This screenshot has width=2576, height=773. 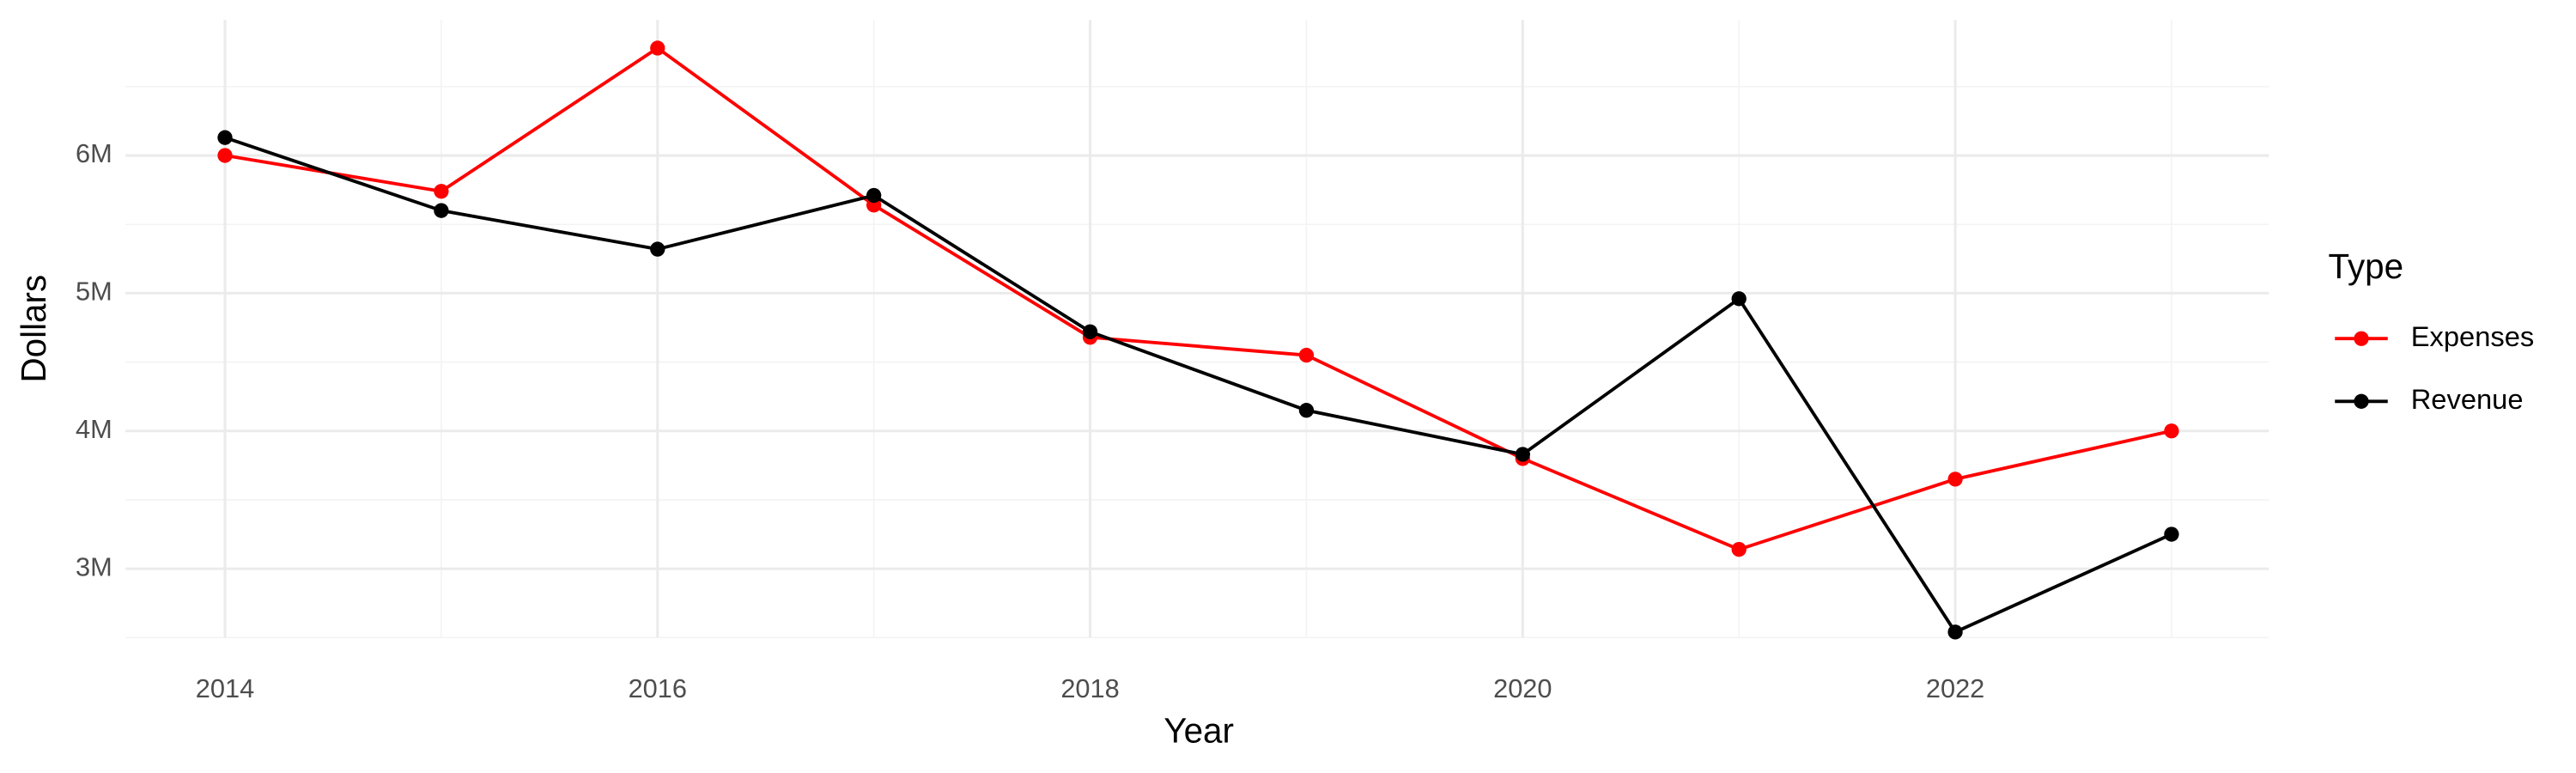 What do you see at coordinates (1199, 731) in the screenshot?
I see `x-axis-title: Year` at bounding box center [1199, 731].